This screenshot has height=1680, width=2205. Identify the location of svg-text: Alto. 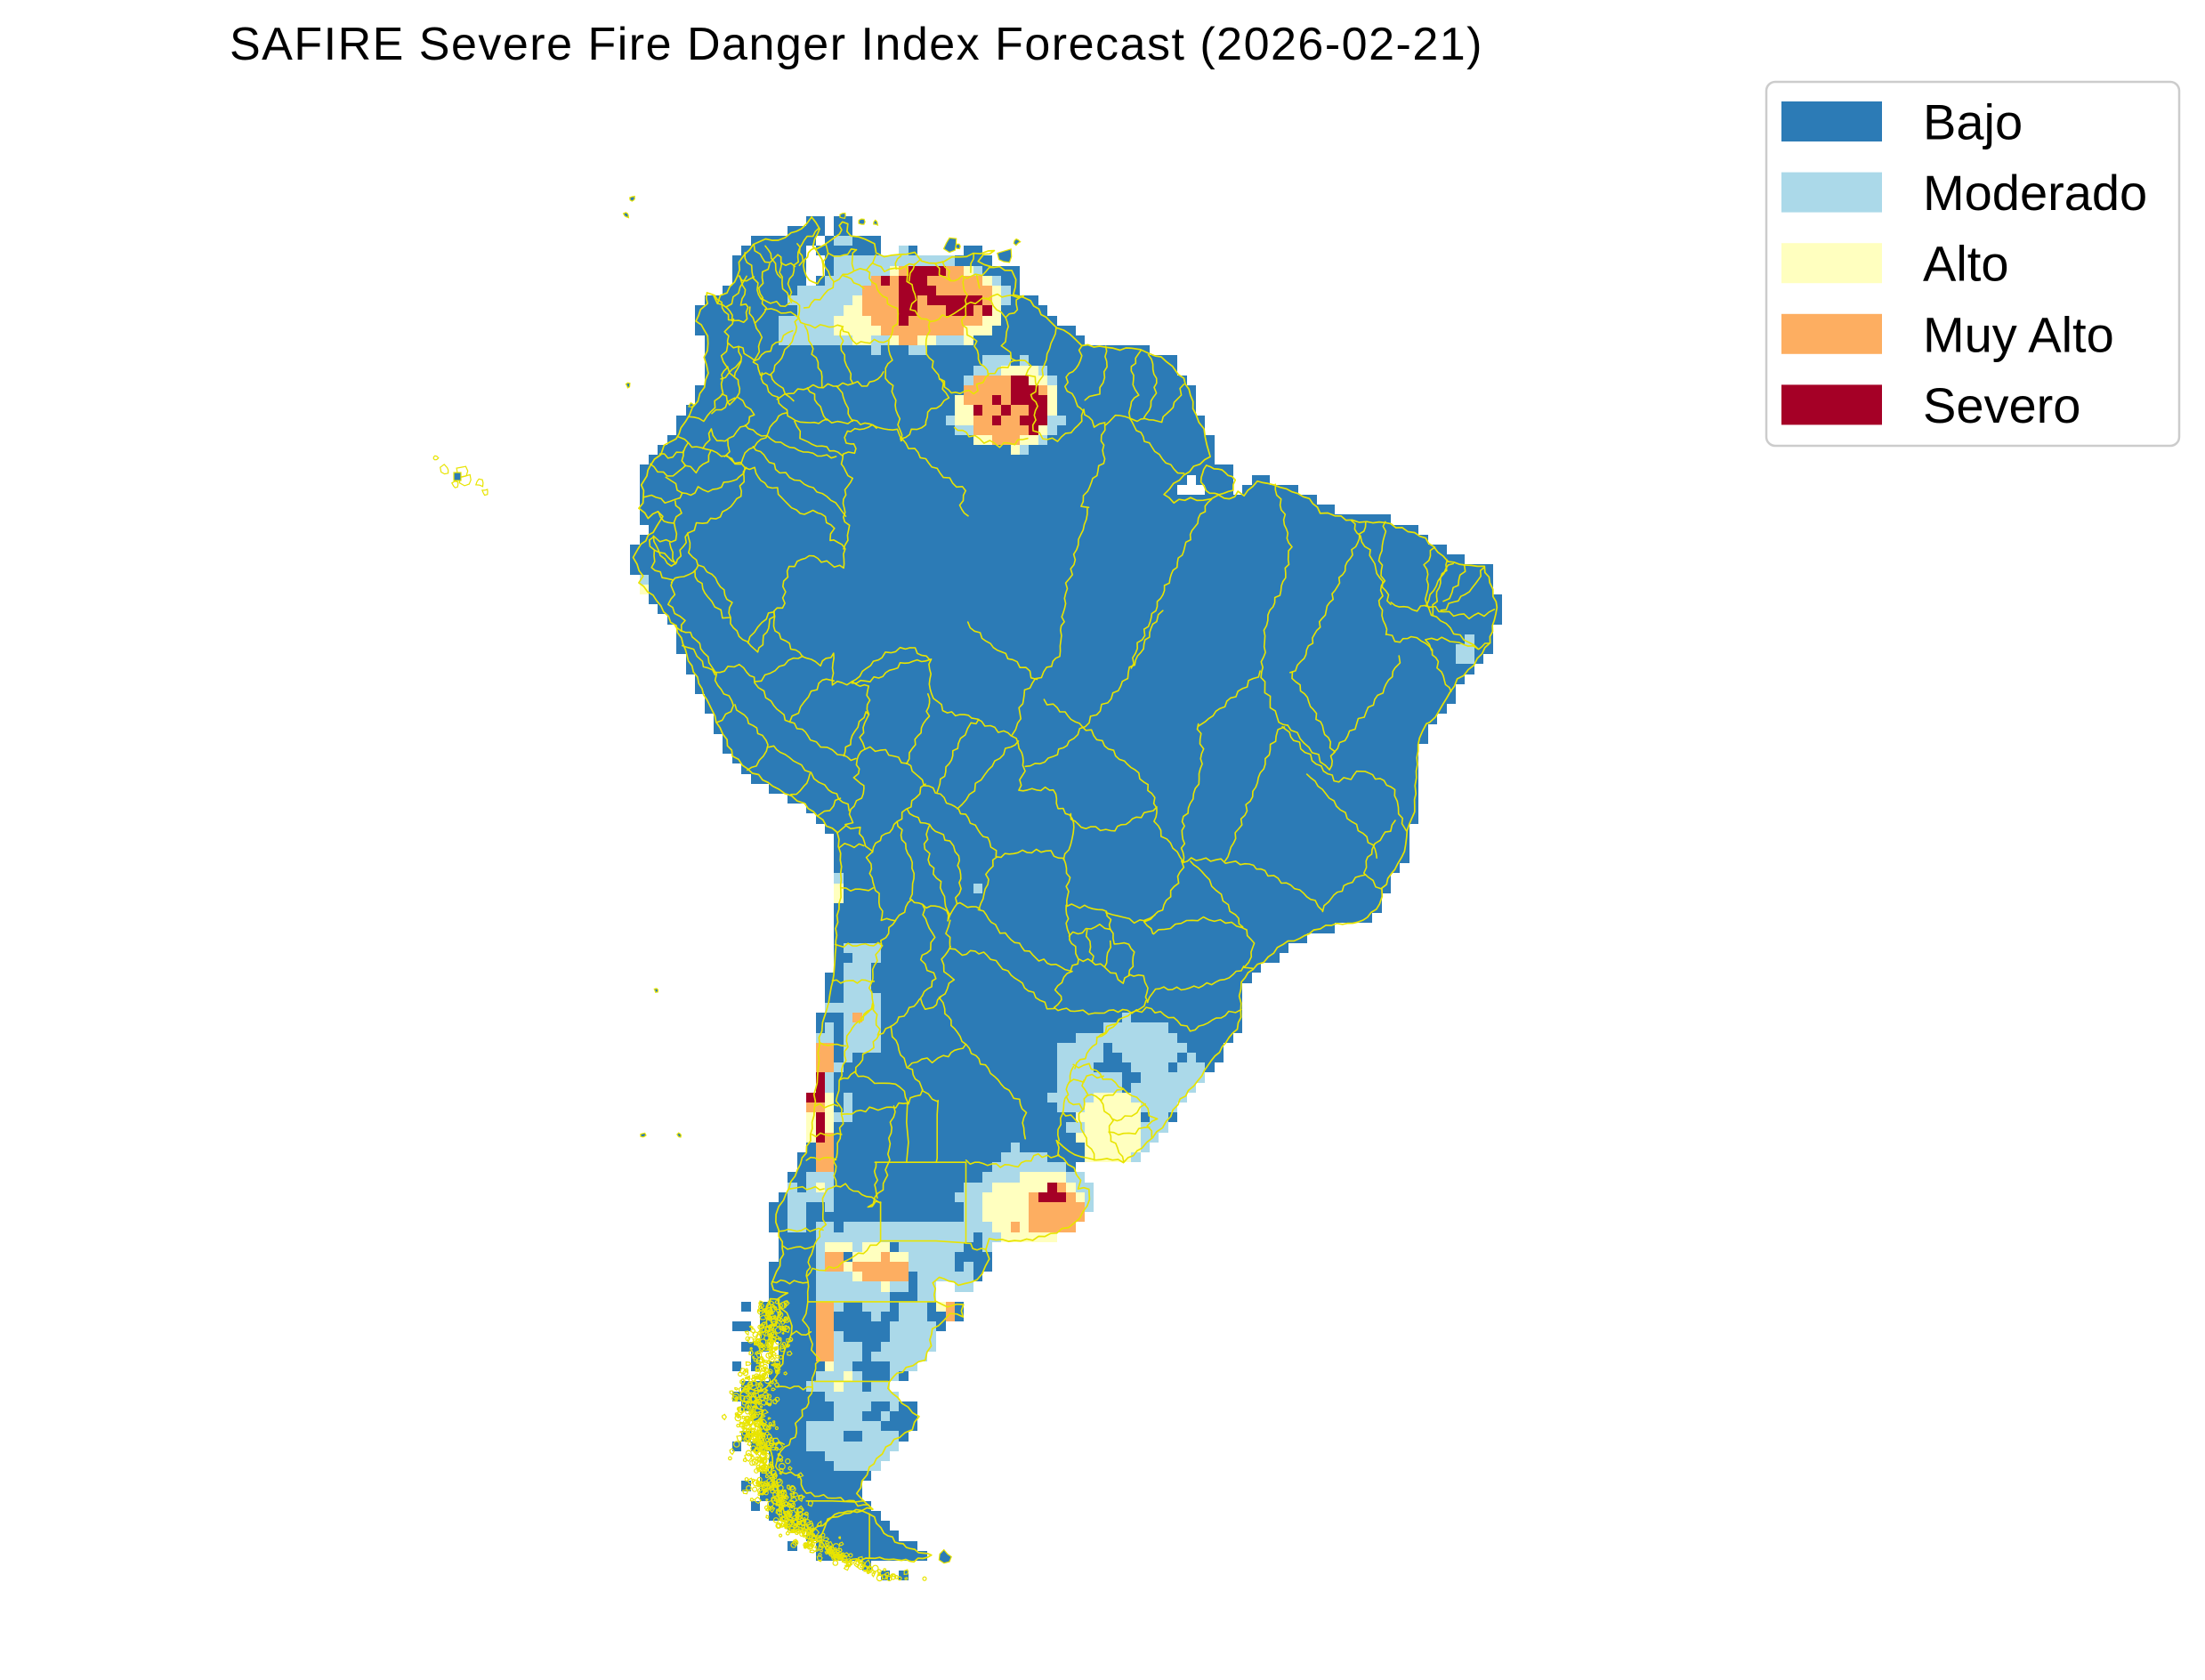
(1966, 264).